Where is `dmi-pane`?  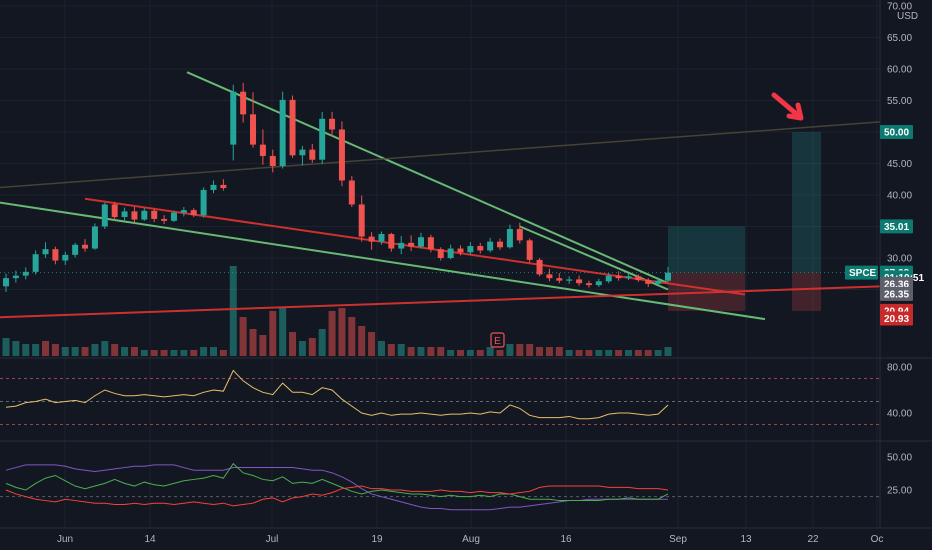
dmi-pane is located at coordinates (440, 486).